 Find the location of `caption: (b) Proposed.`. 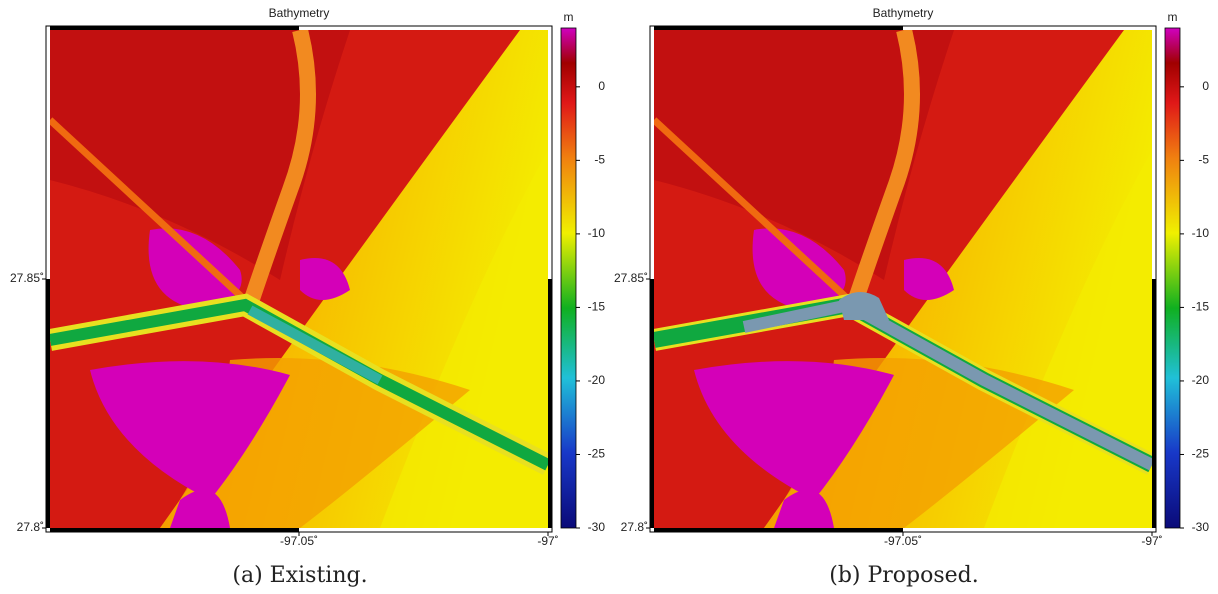

caption: (b) Proposed. is located at coordinates (904, 575).